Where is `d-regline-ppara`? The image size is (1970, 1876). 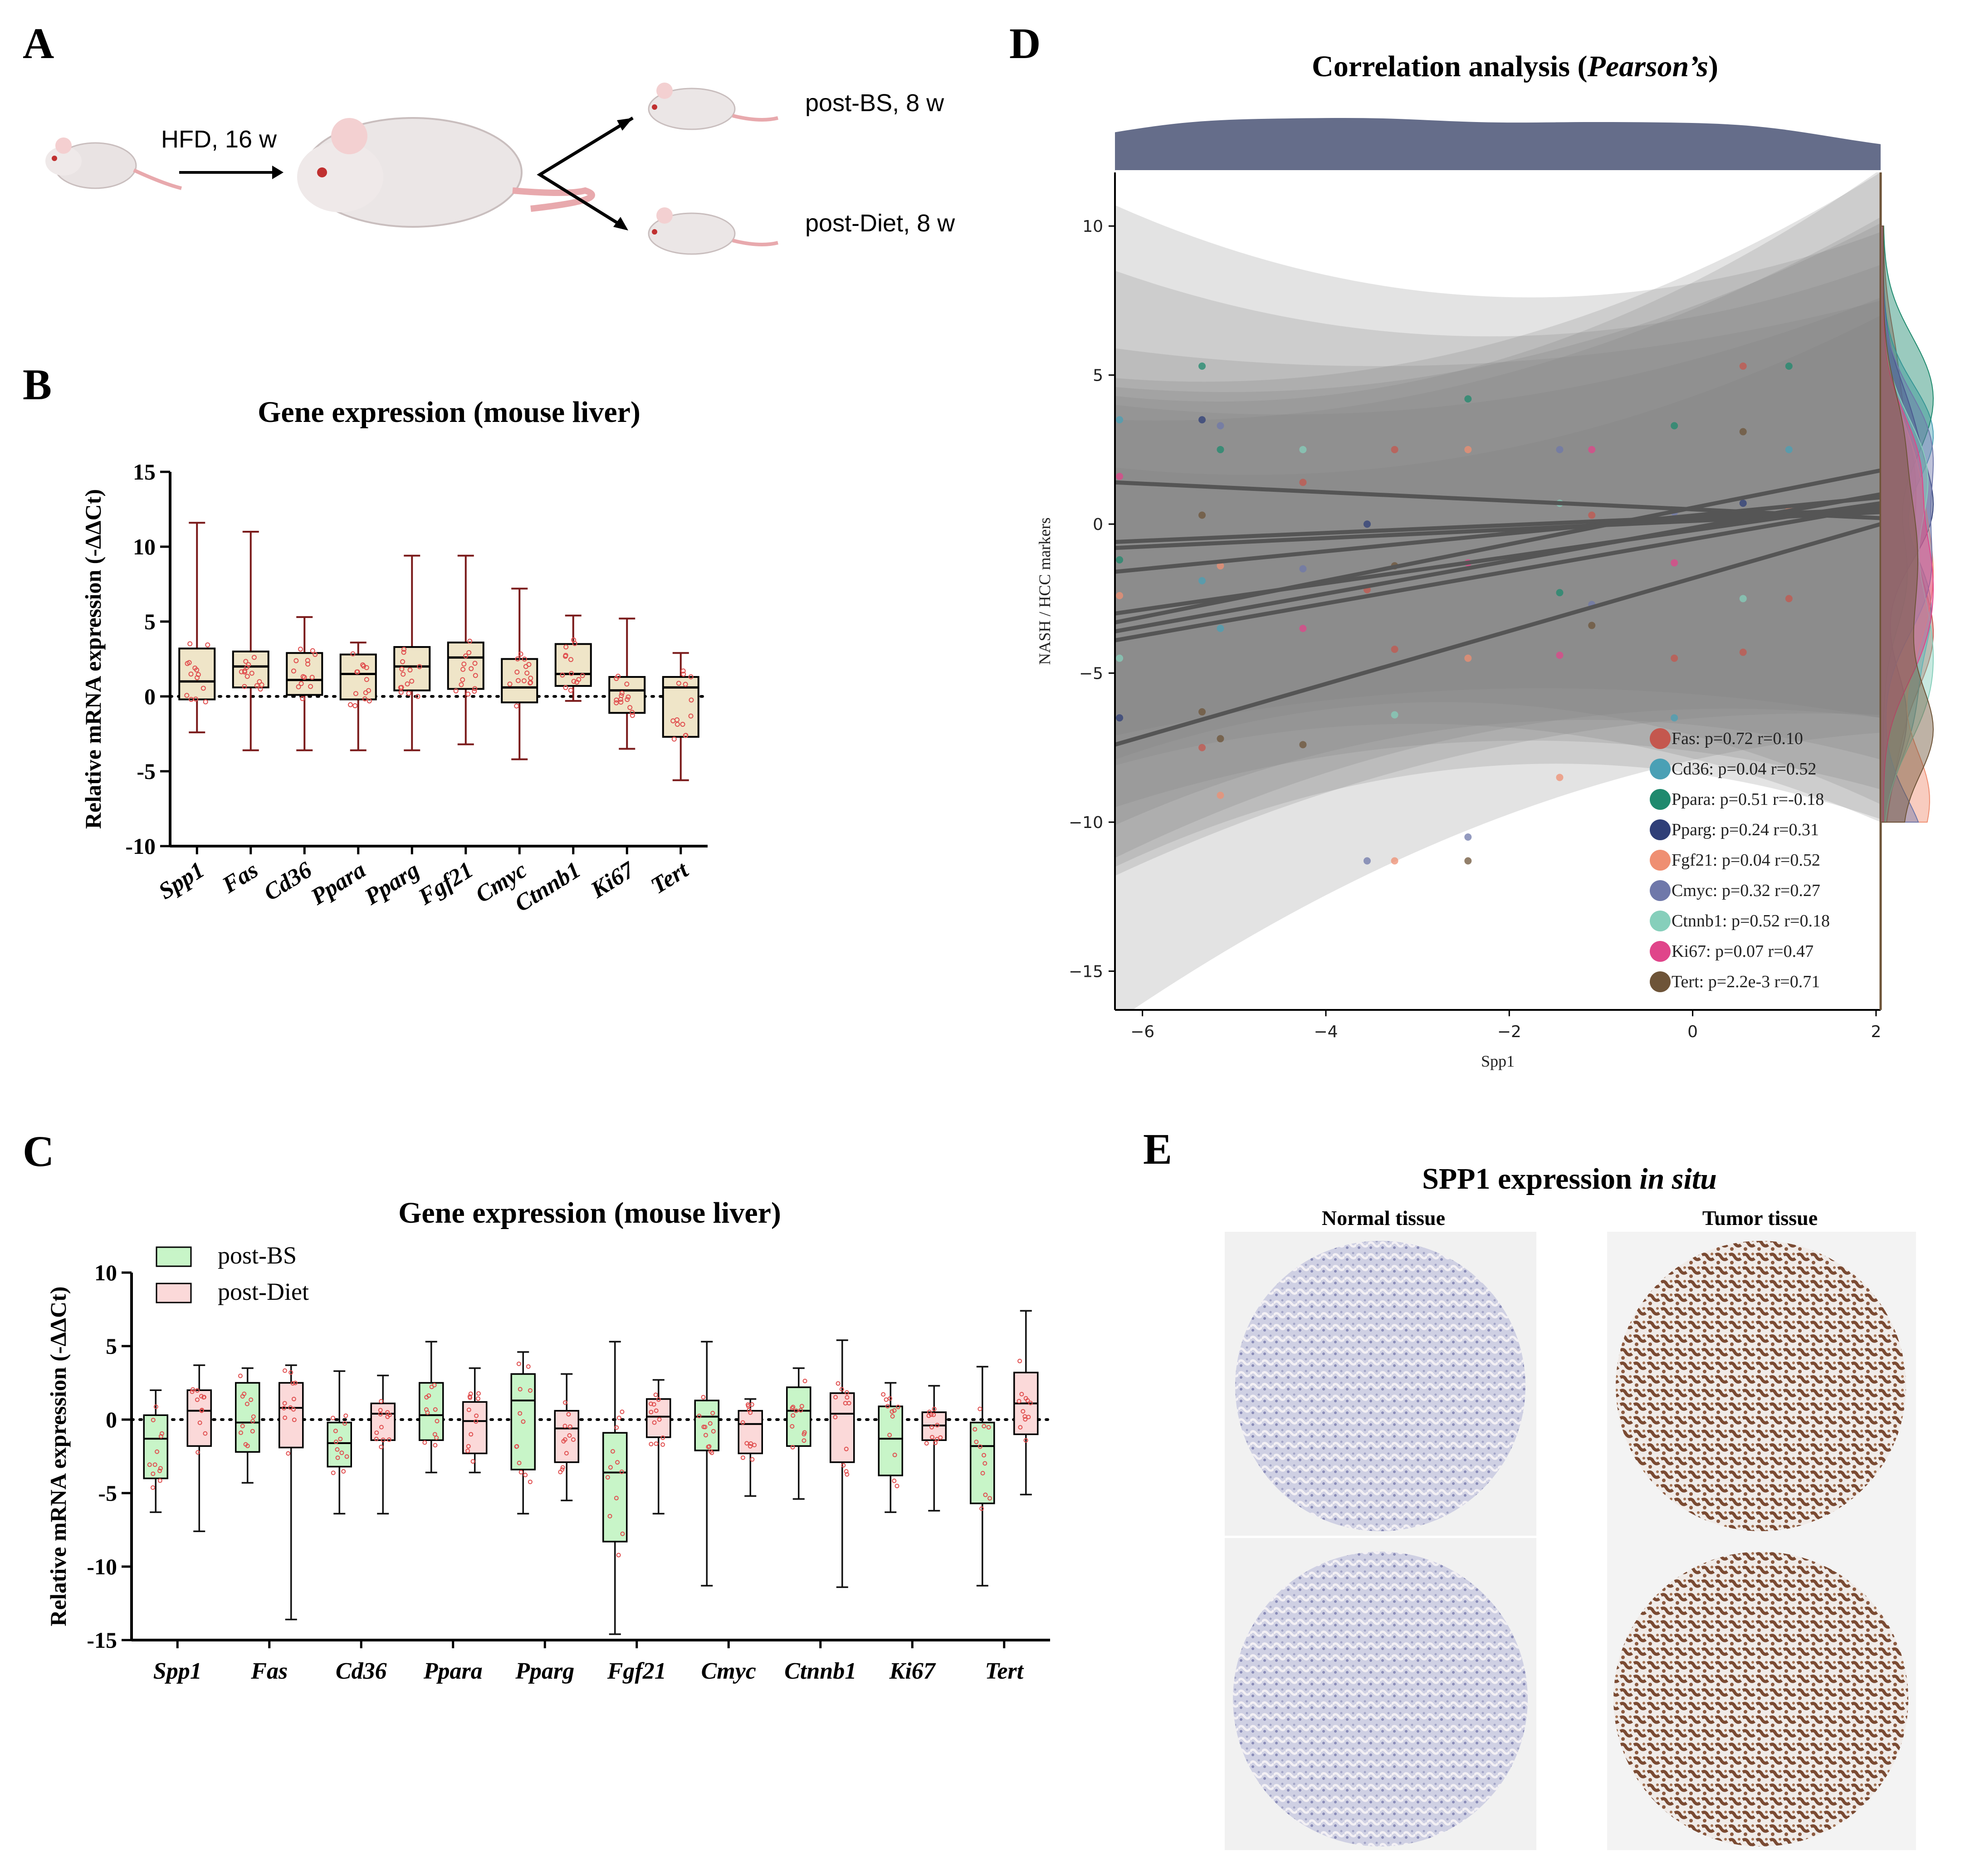
d-regline-ppara is located at coordinates (1498, 500).